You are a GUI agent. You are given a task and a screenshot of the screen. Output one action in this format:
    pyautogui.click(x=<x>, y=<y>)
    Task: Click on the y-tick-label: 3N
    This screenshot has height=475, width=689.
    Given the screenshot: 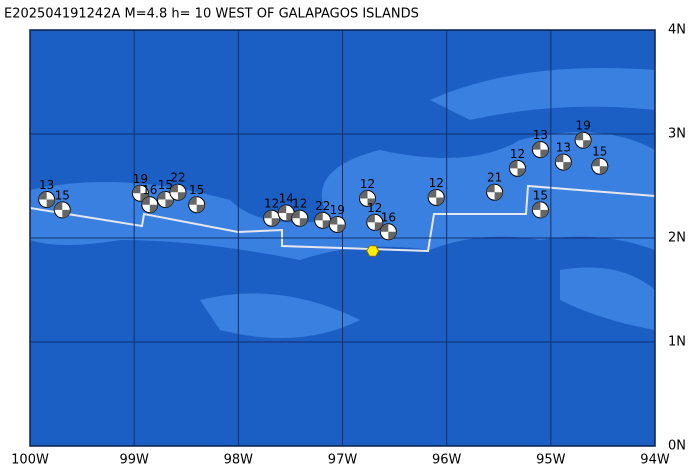 What is the action you would take?
    pyautogui.click(x=677, y=134)
    